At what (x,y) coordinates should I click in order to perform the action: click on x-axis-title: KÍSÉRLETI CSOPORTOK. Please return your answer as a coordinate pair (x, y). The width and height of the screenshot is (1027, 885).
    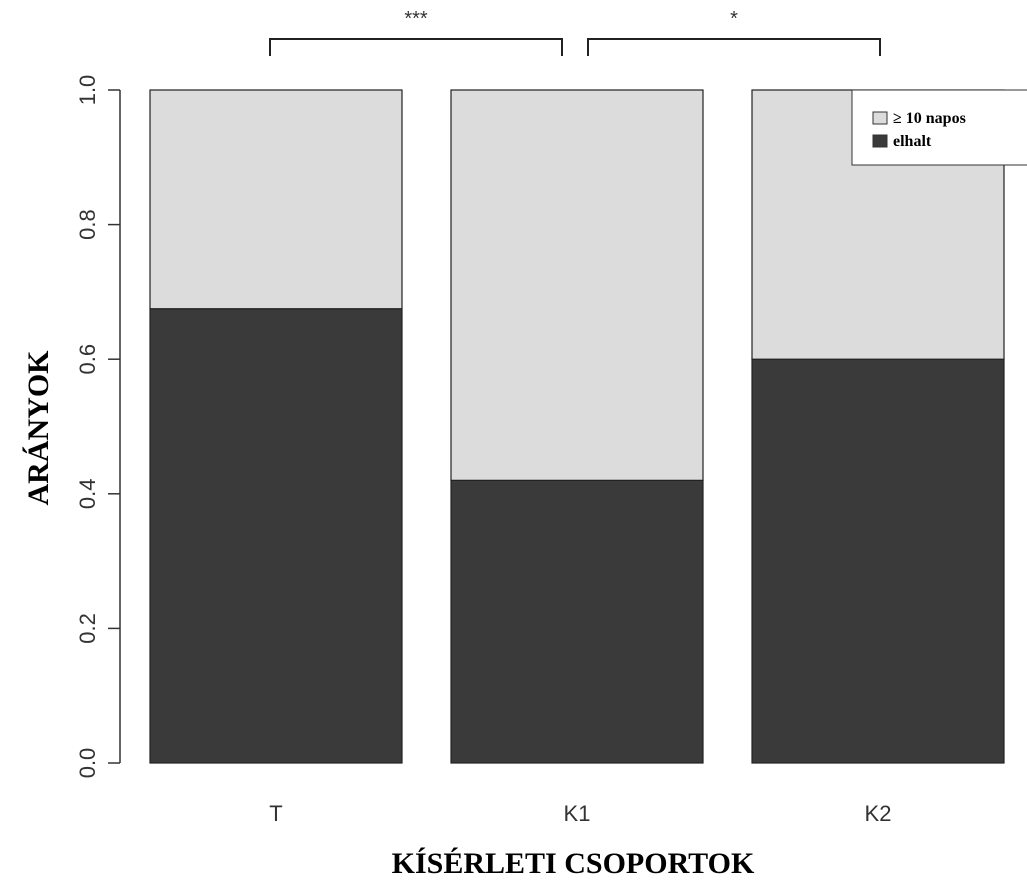
    Looking at the image, I should click on (573, 863).